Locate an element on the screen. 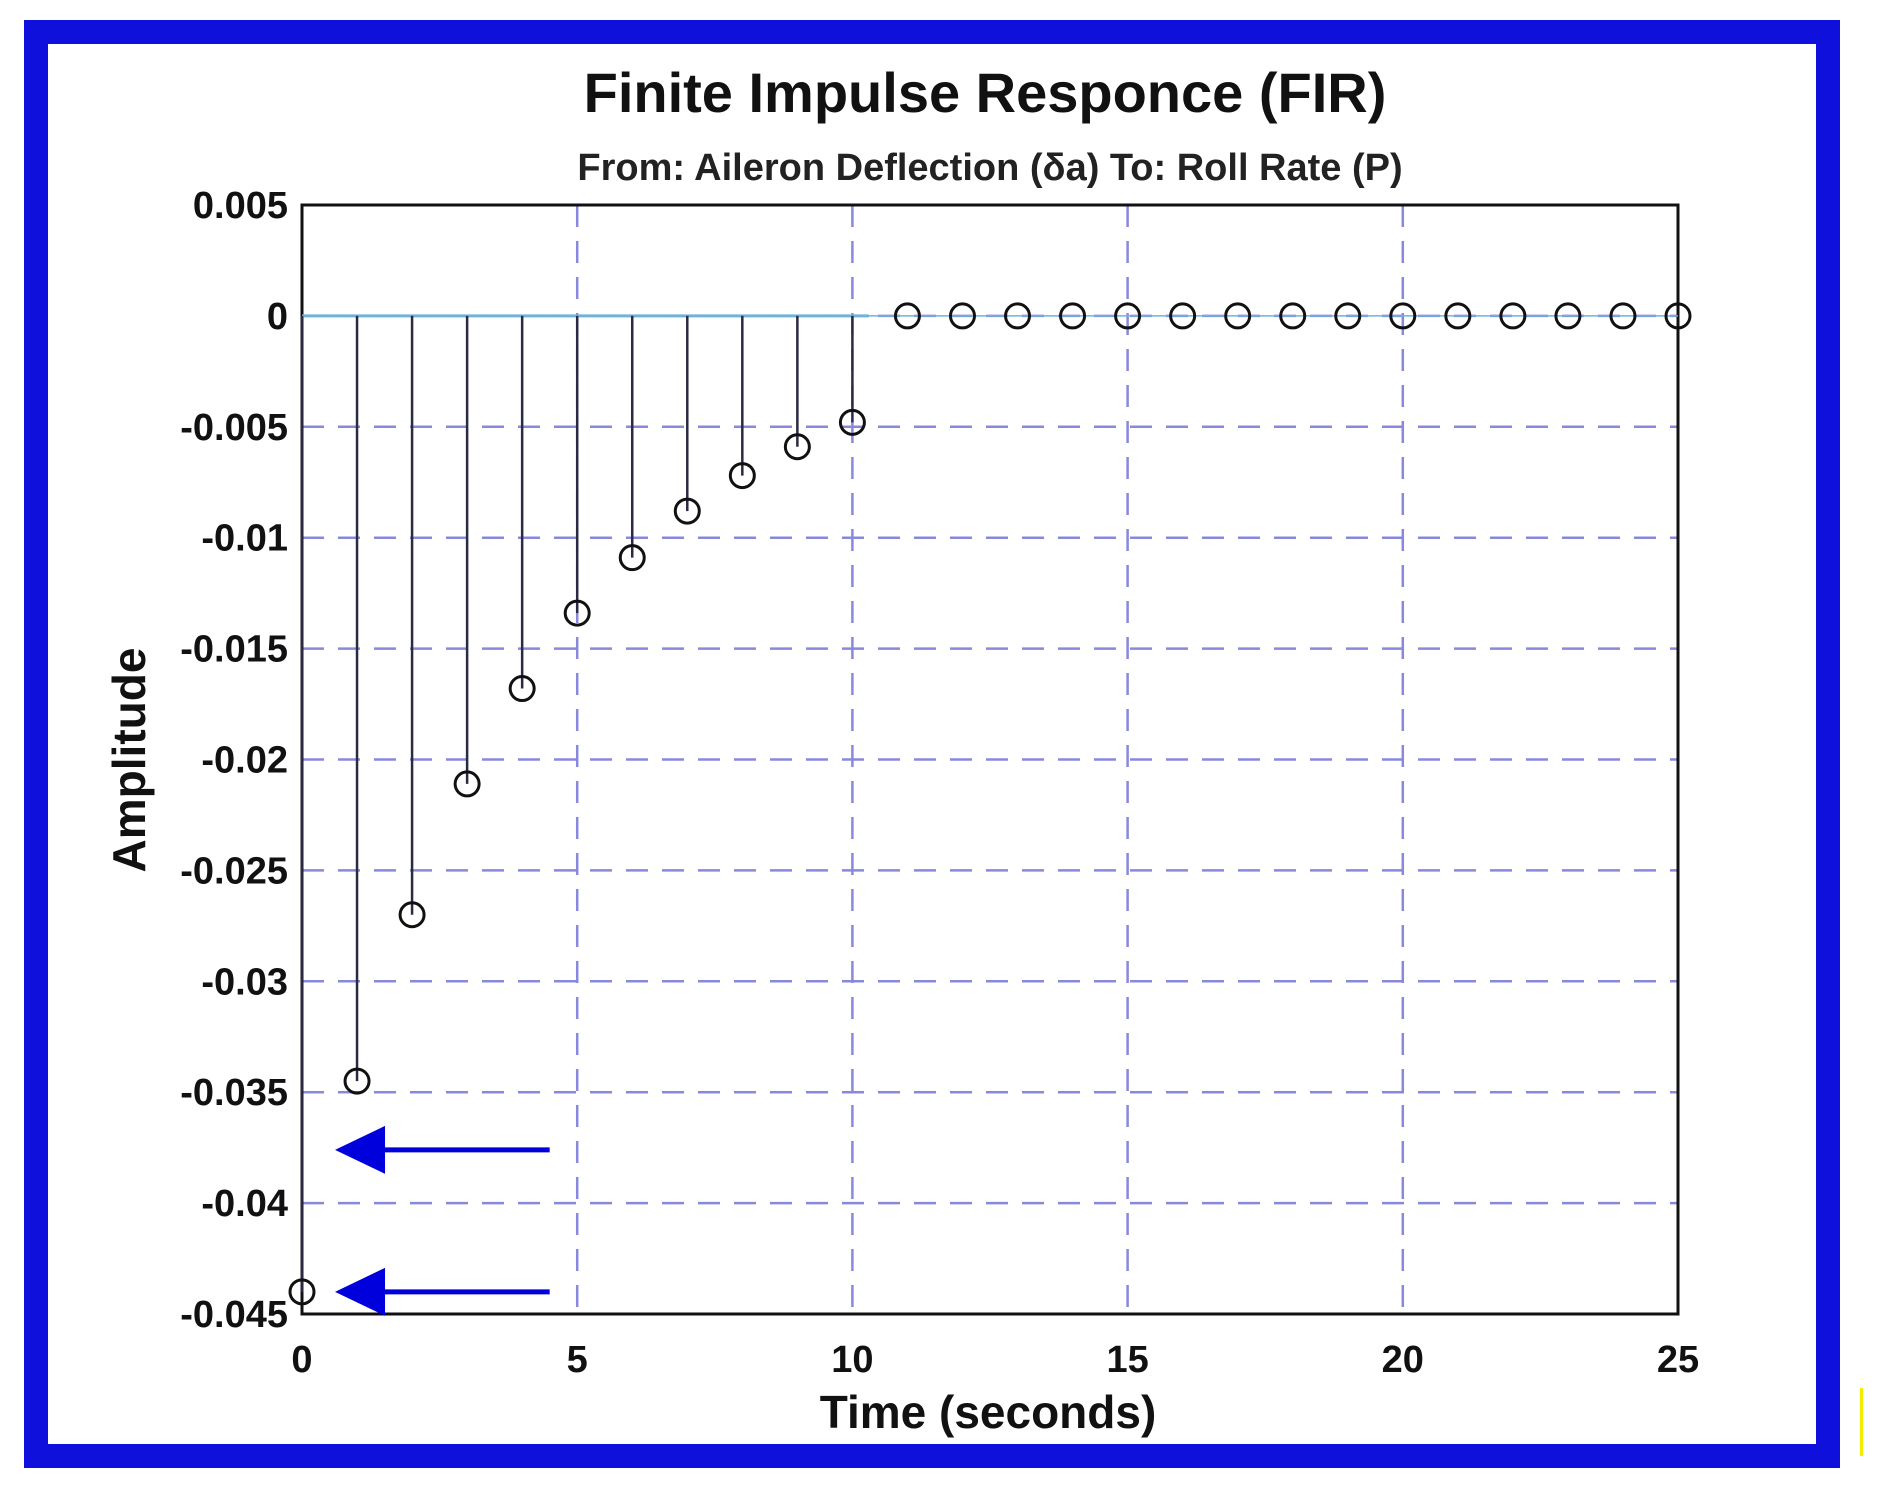  y-tick-label: -0.025 is located at coordinates (234, 871).